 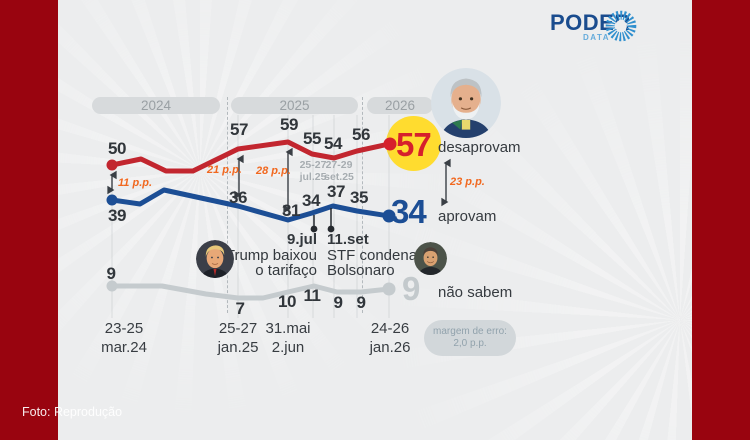 What do you see at coordinates (117, 215) in the screenshot?
I see `aprovam-value: 39` at bounding box center [117, 215].